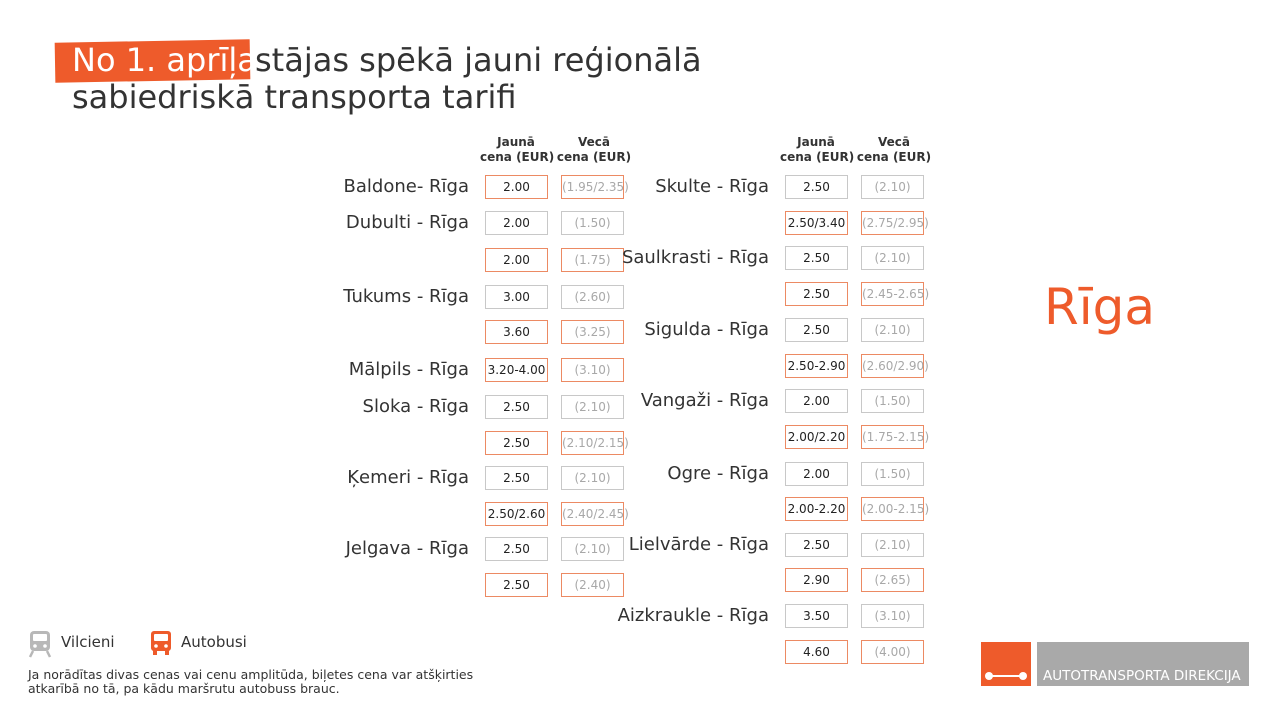 The width and height of the screenshot is (1280, 720). What do you see at coordinates (895, 509) in the screenshot?
I see `old-price-box: (2.00-2.15)` at bounding box center [895, 509].